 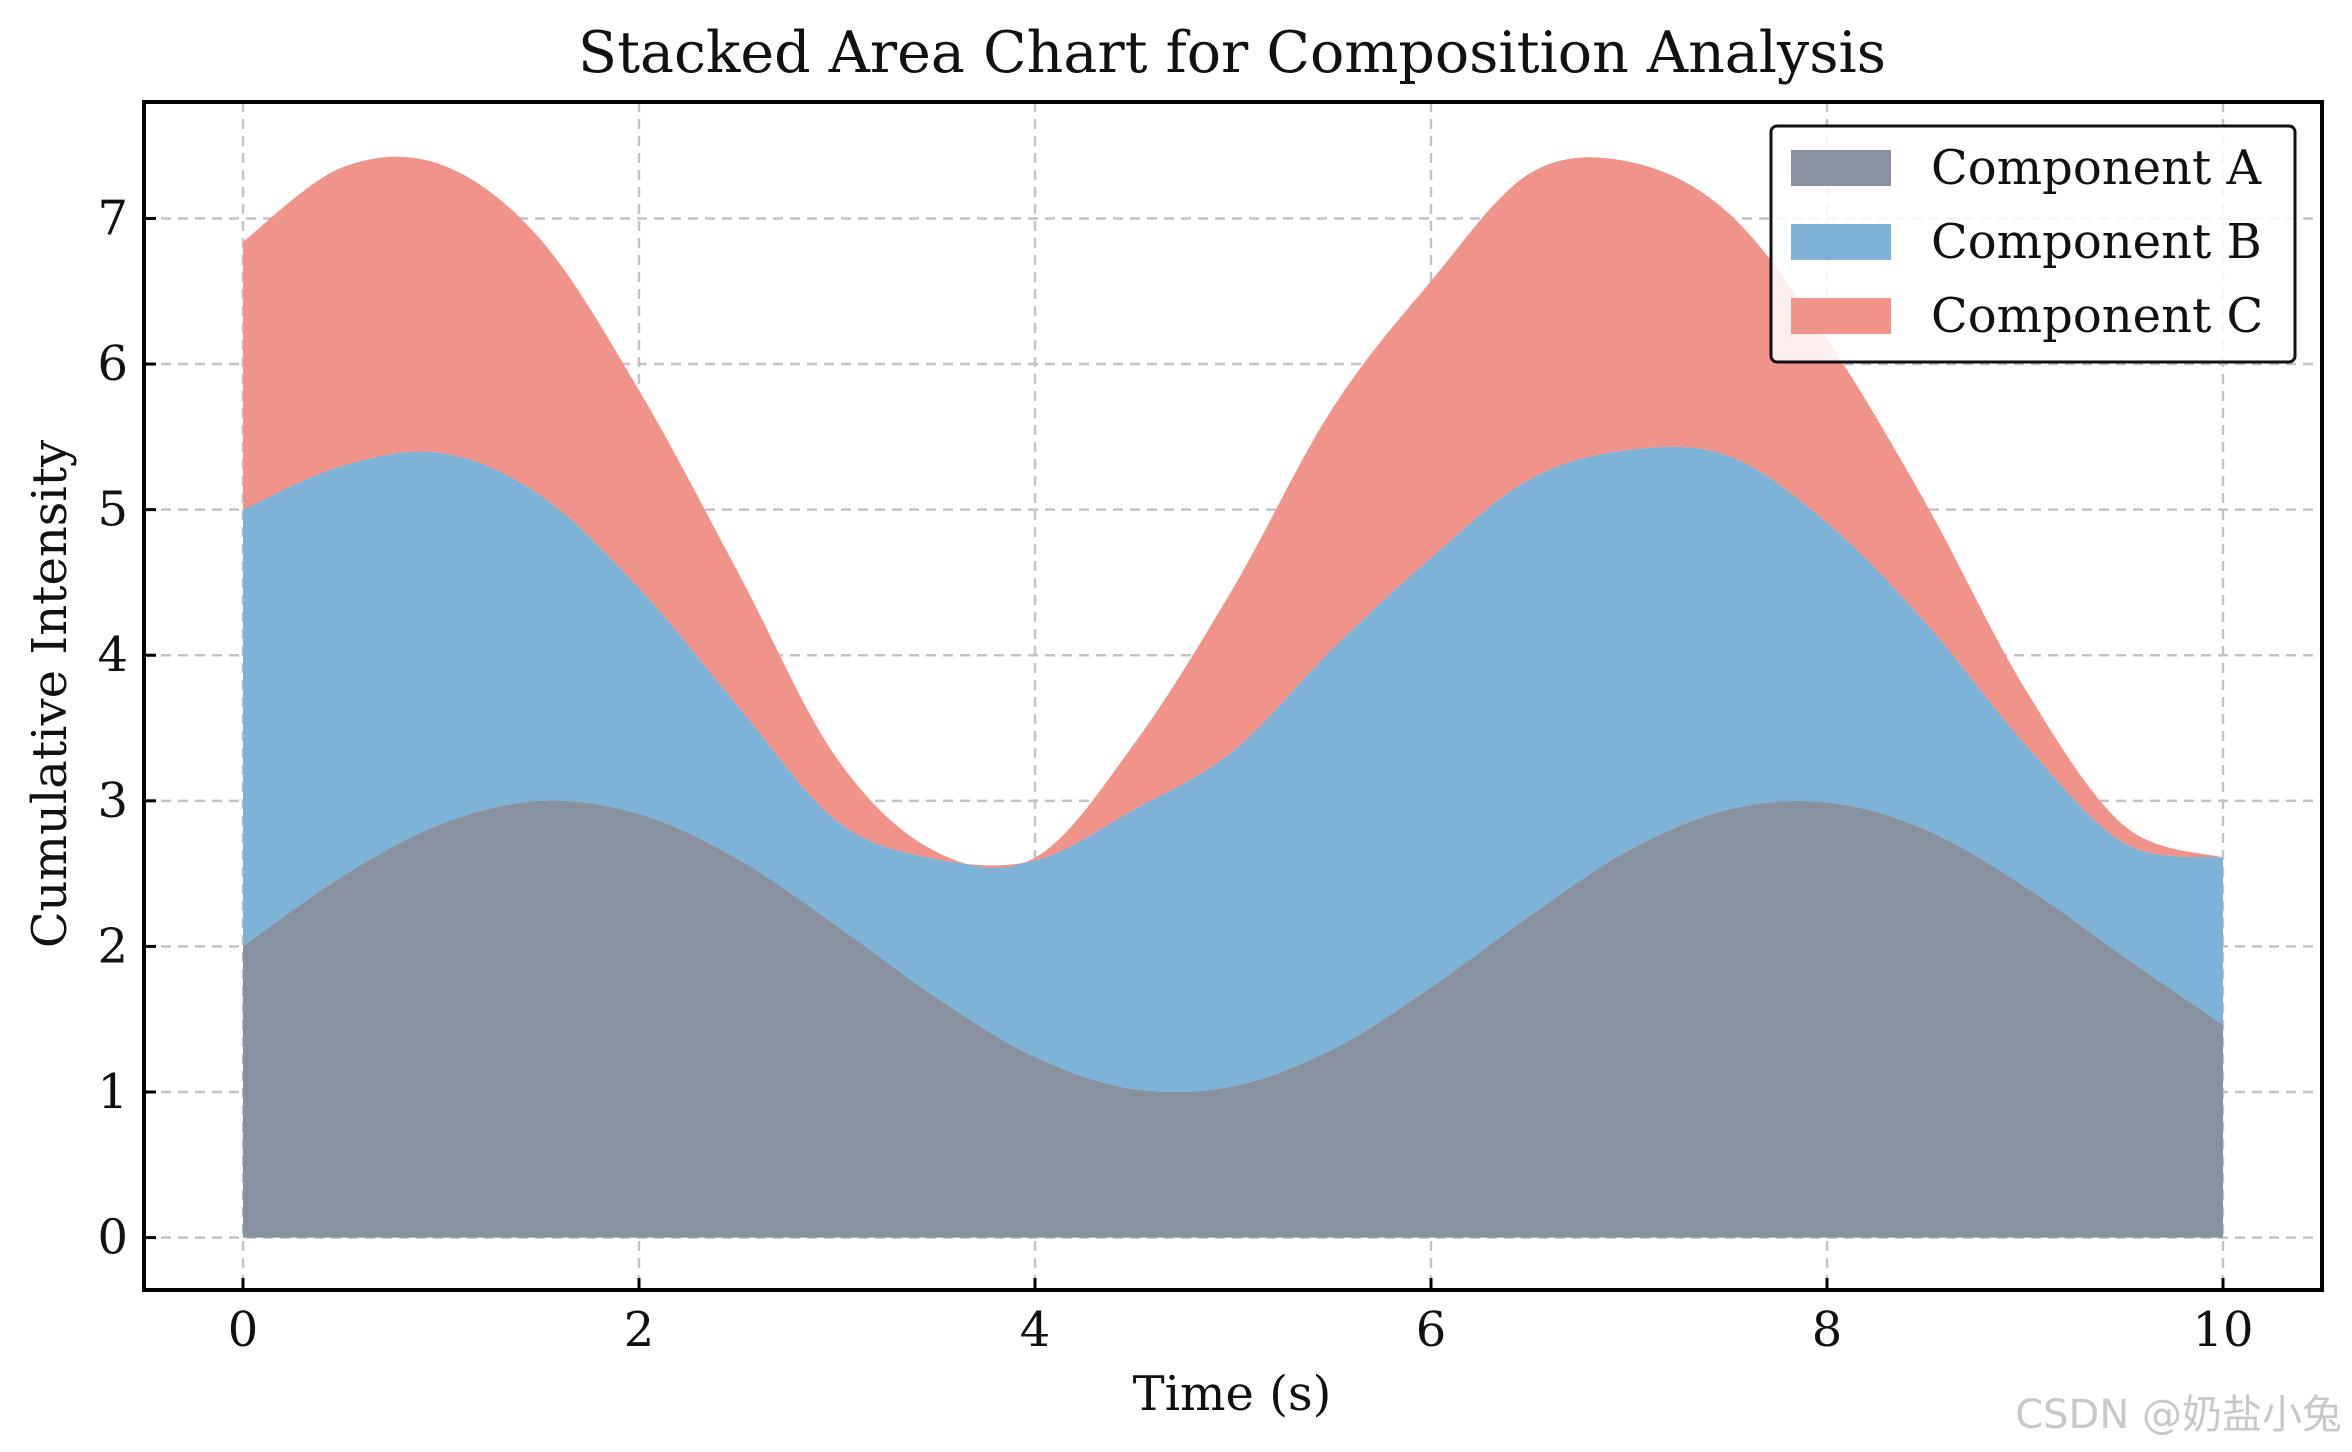 I want to click on y-tick-label: 7, so click(x=112, y=218).